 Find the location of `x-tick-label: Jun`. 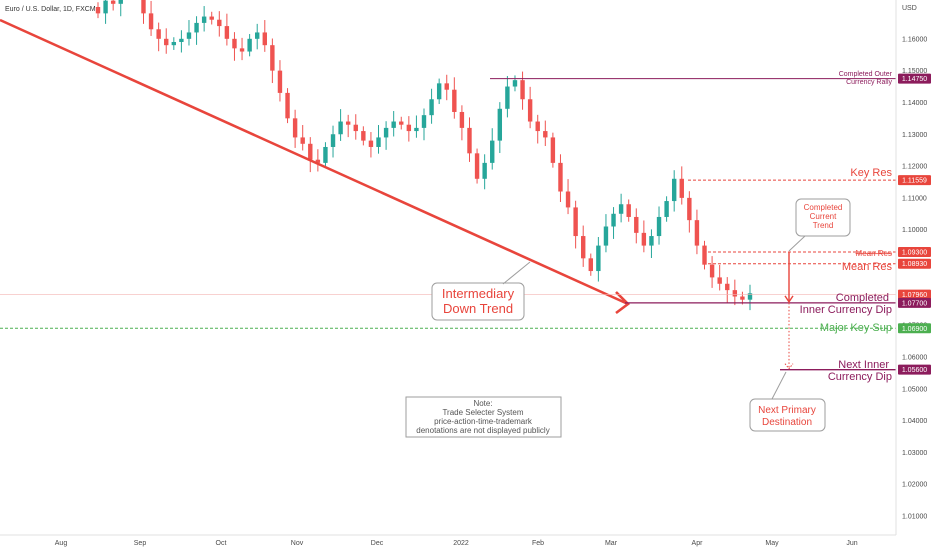

x-tick-label: Jun is located at coordinates (851, 543).